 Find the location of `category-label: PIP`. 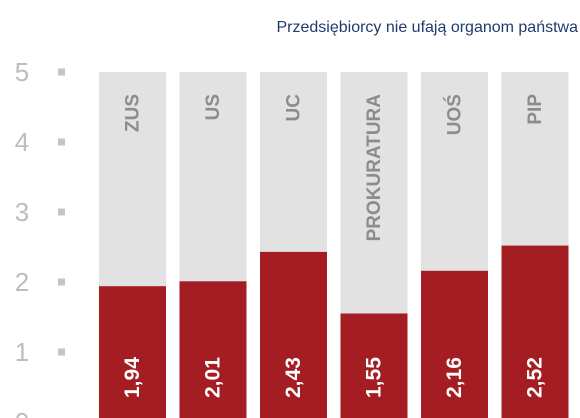

category-label: PIP is located at coordinates (535, 109).